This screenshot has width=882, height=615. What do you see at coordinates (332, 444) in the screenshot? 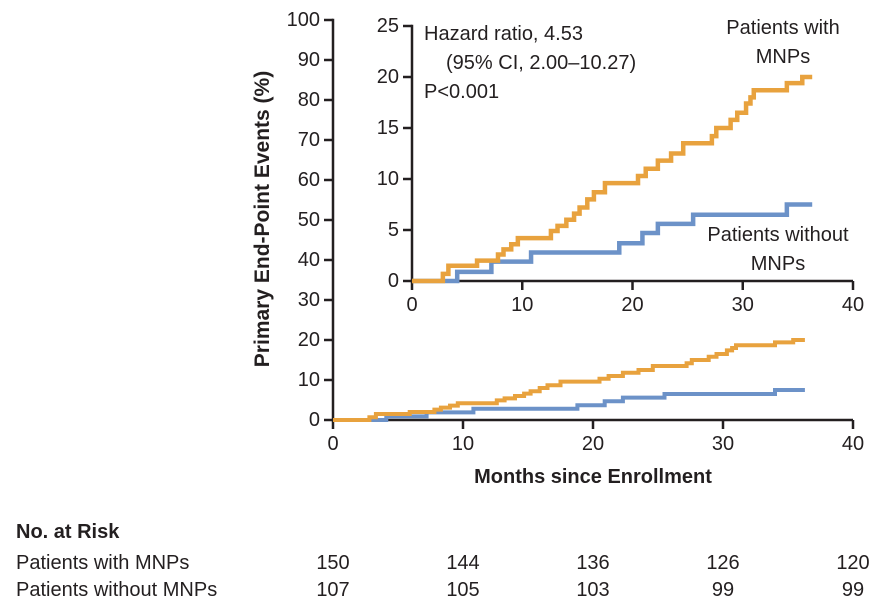
I see `main-x-tick-label: 0` at bounding box center [332, 444].